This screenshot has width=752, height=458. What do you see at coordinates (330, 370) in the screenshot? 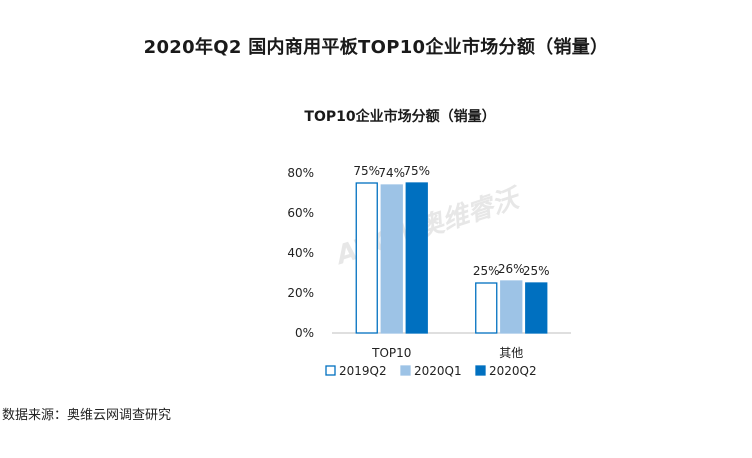
I see `legend-swatch-2019q2` at bounding box center [330, 370].